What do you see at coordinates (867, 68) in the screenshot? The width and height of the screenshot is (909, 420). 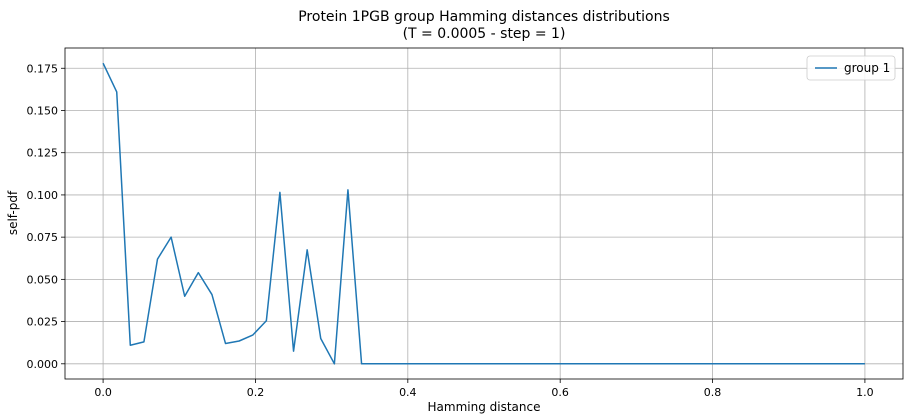 I see `legend-label: group 1` at bounding box center [867, 68].